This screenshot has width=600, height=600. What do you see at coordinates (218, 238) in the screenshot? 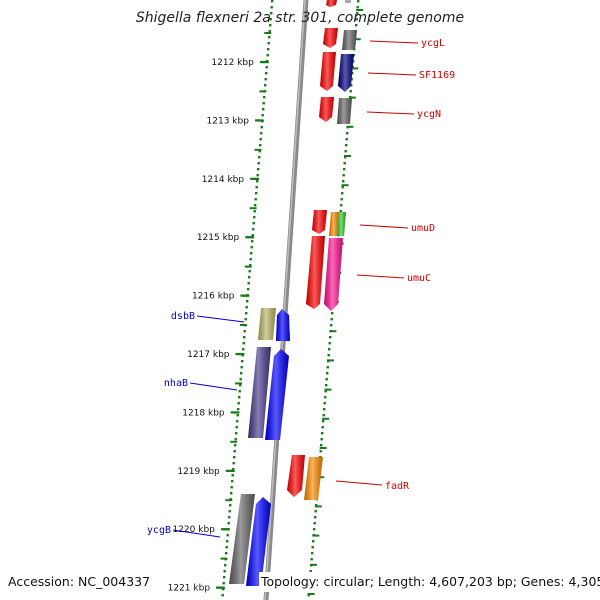
I see `kbp-label: 1215 kbp` at bounding box center [218, 238].